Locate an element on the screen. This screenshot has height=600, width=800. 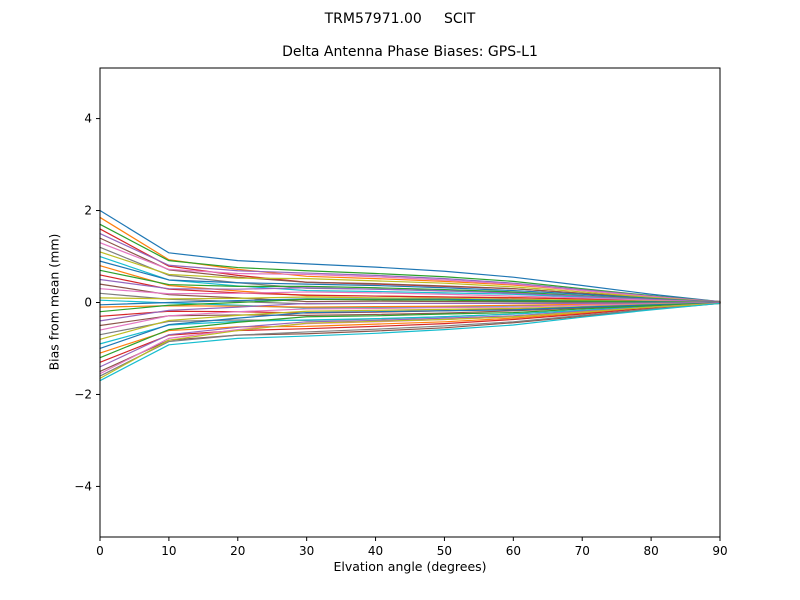
series-line-L15 is located at coordinates (410, 290).